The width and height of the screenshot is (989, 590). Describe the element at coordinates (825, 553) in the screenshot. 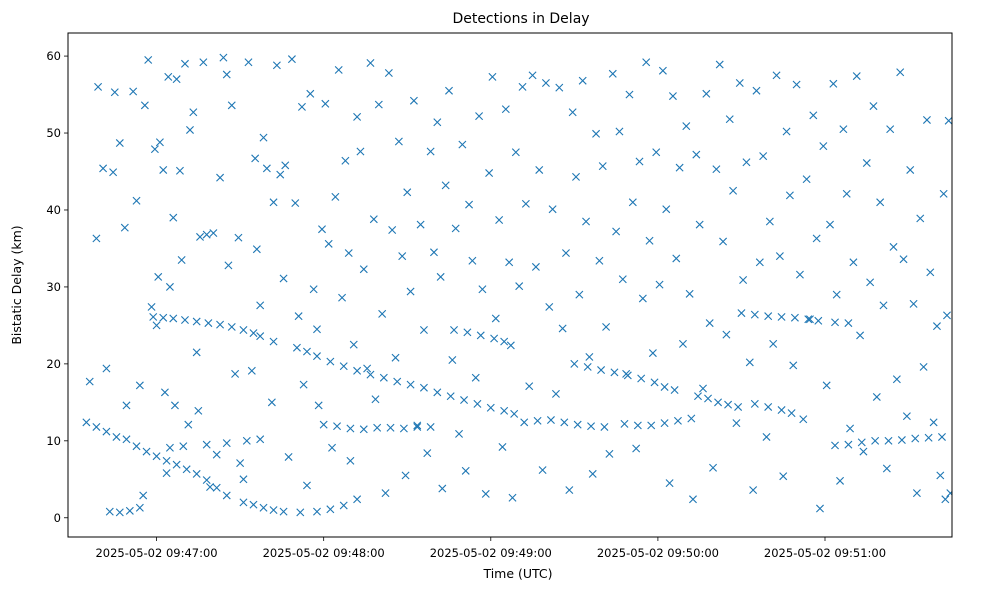

I see `x-tick-label: 2025-05-02 09:51:00` at that location.